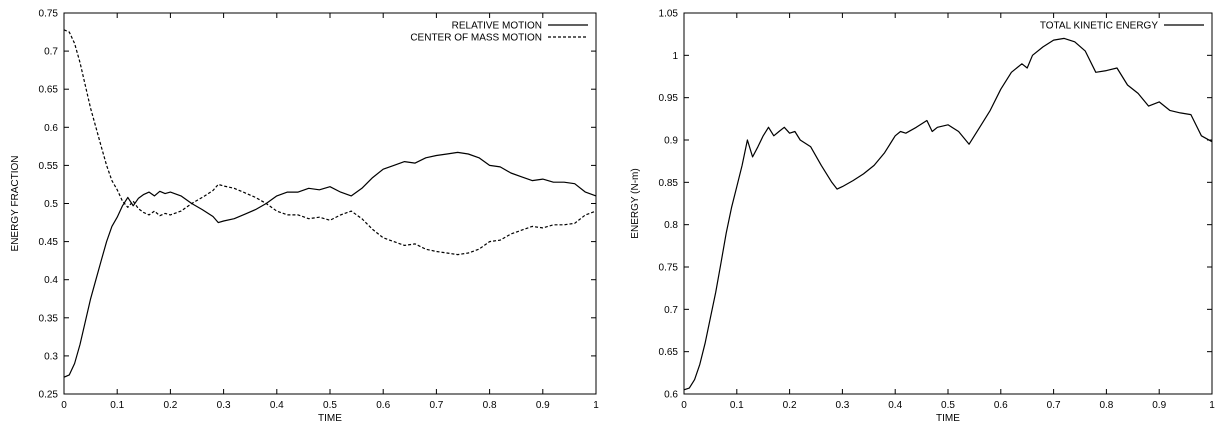  Describe the element at coordinates (15, 204) in the screenshot. I see `y-axis-label: ENERGY FRACTION` at that location.